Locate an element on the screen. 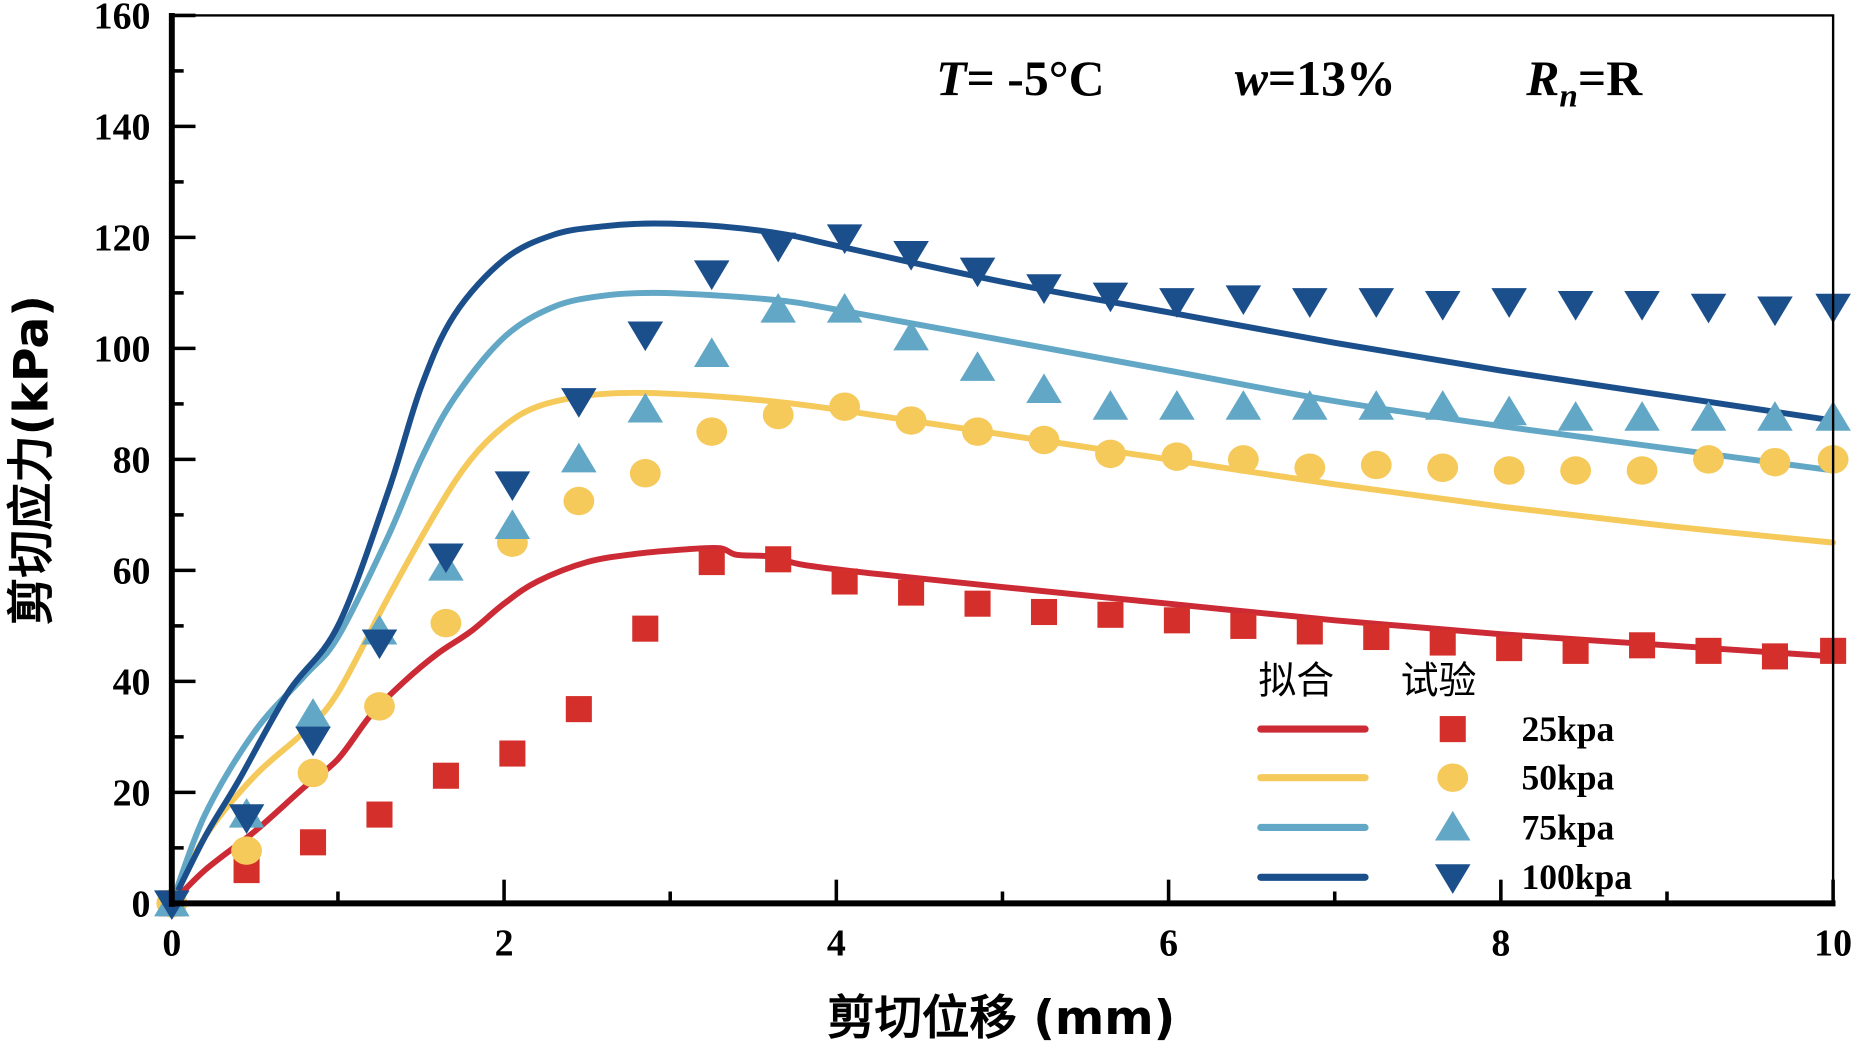 Image resolution: width=1858 pixels, height=1048 pixels. legend-item-75kpa: 75kpa is located at coordinates (1436, 827).